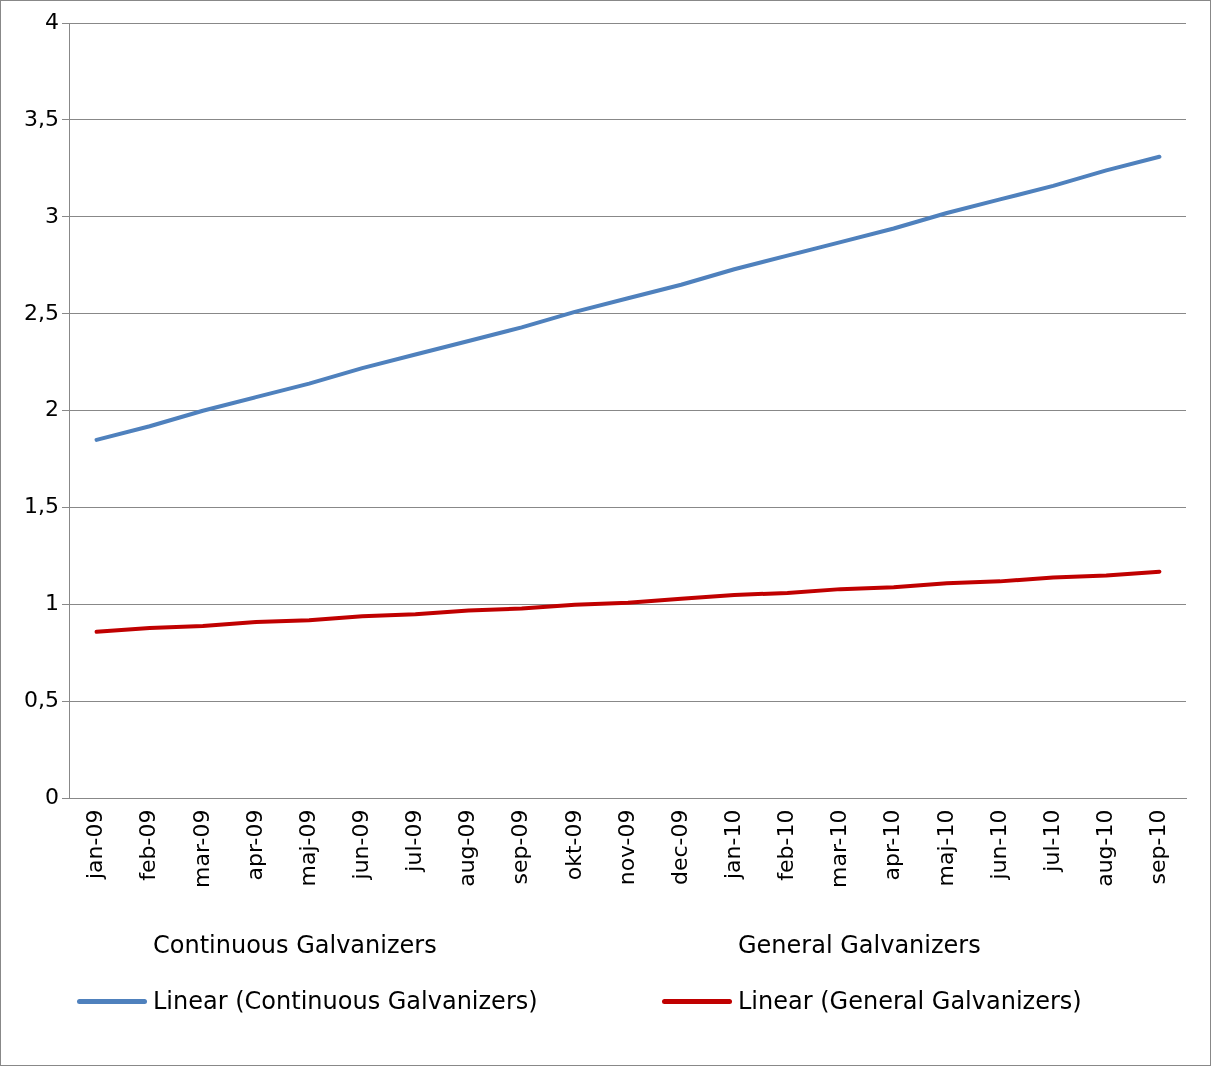 The image size is (1211, 1066). What do you see at coordinates (95, 844) in the screenshot?
I see `x-tick-label: jan-09` at bounding box center [95, 844].